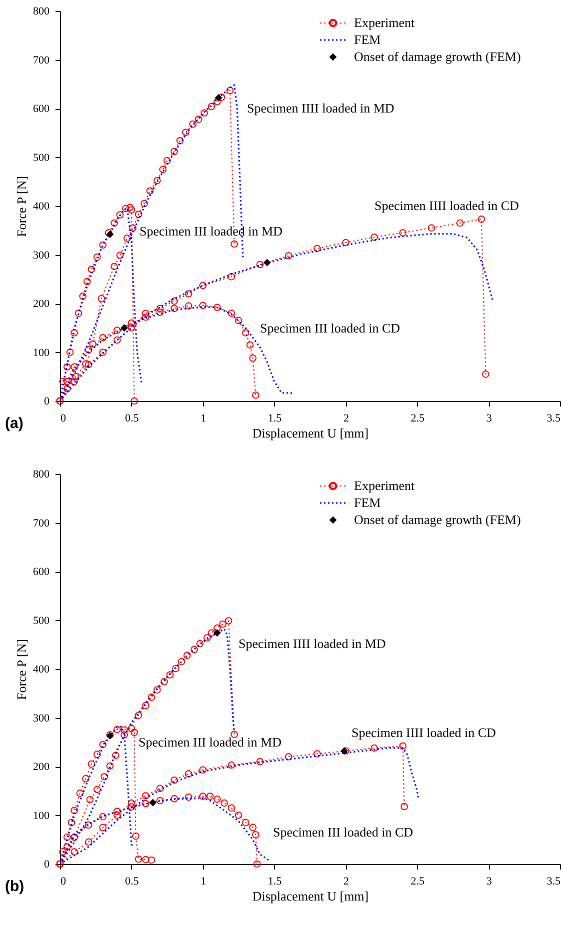 The width and height of the screenshot is (576, 944). Describe the element at coordinates (14, 886) in the screenshot. I see `text: (b)` at that location.